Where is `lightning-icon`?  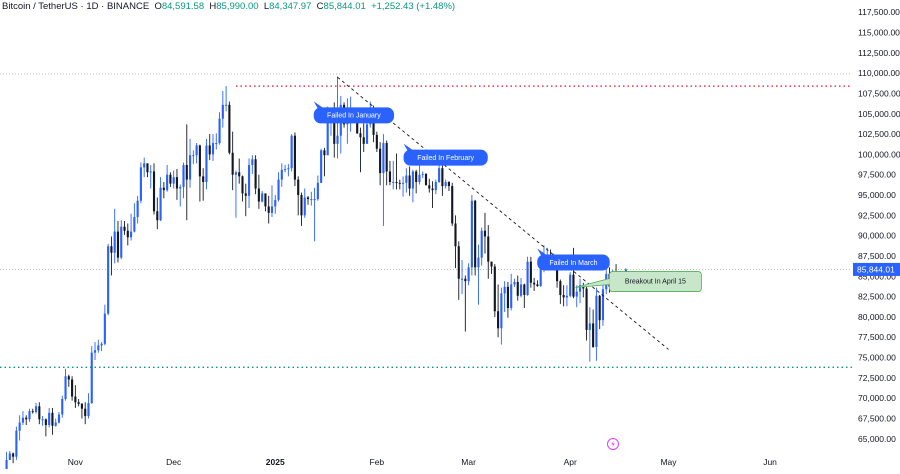
lightning-icon is located at coordinates (613, 444).